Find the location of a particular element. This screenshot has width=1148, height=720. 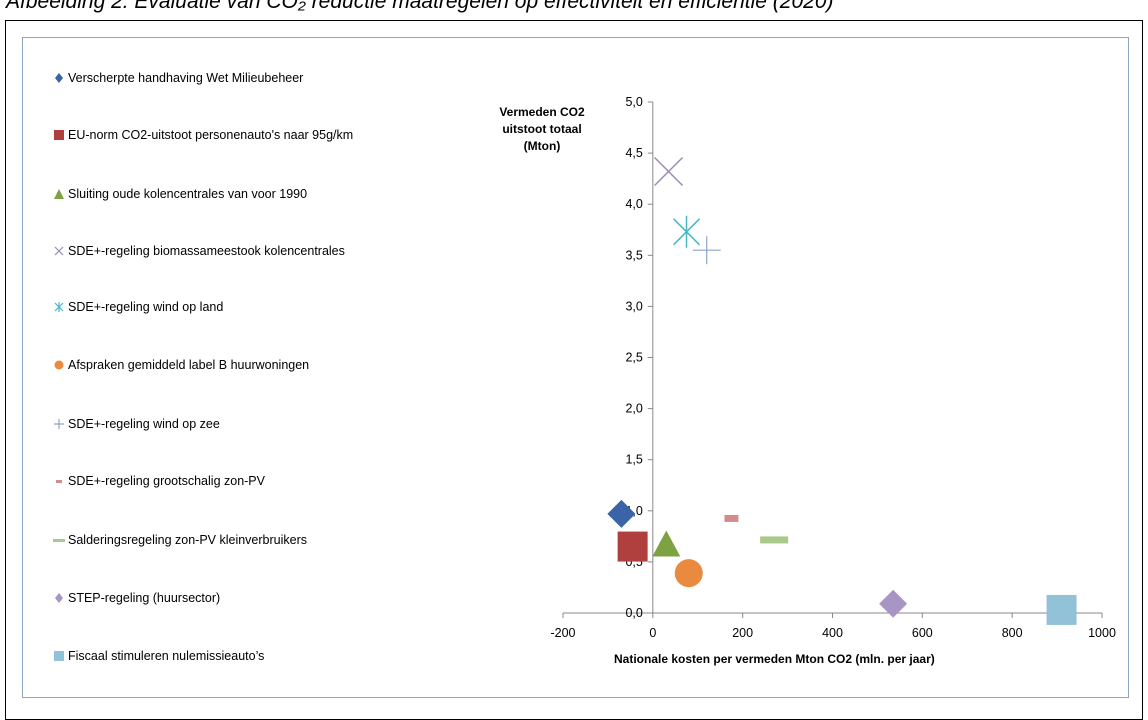

triangle-icon is located at coordinates (59, 194).